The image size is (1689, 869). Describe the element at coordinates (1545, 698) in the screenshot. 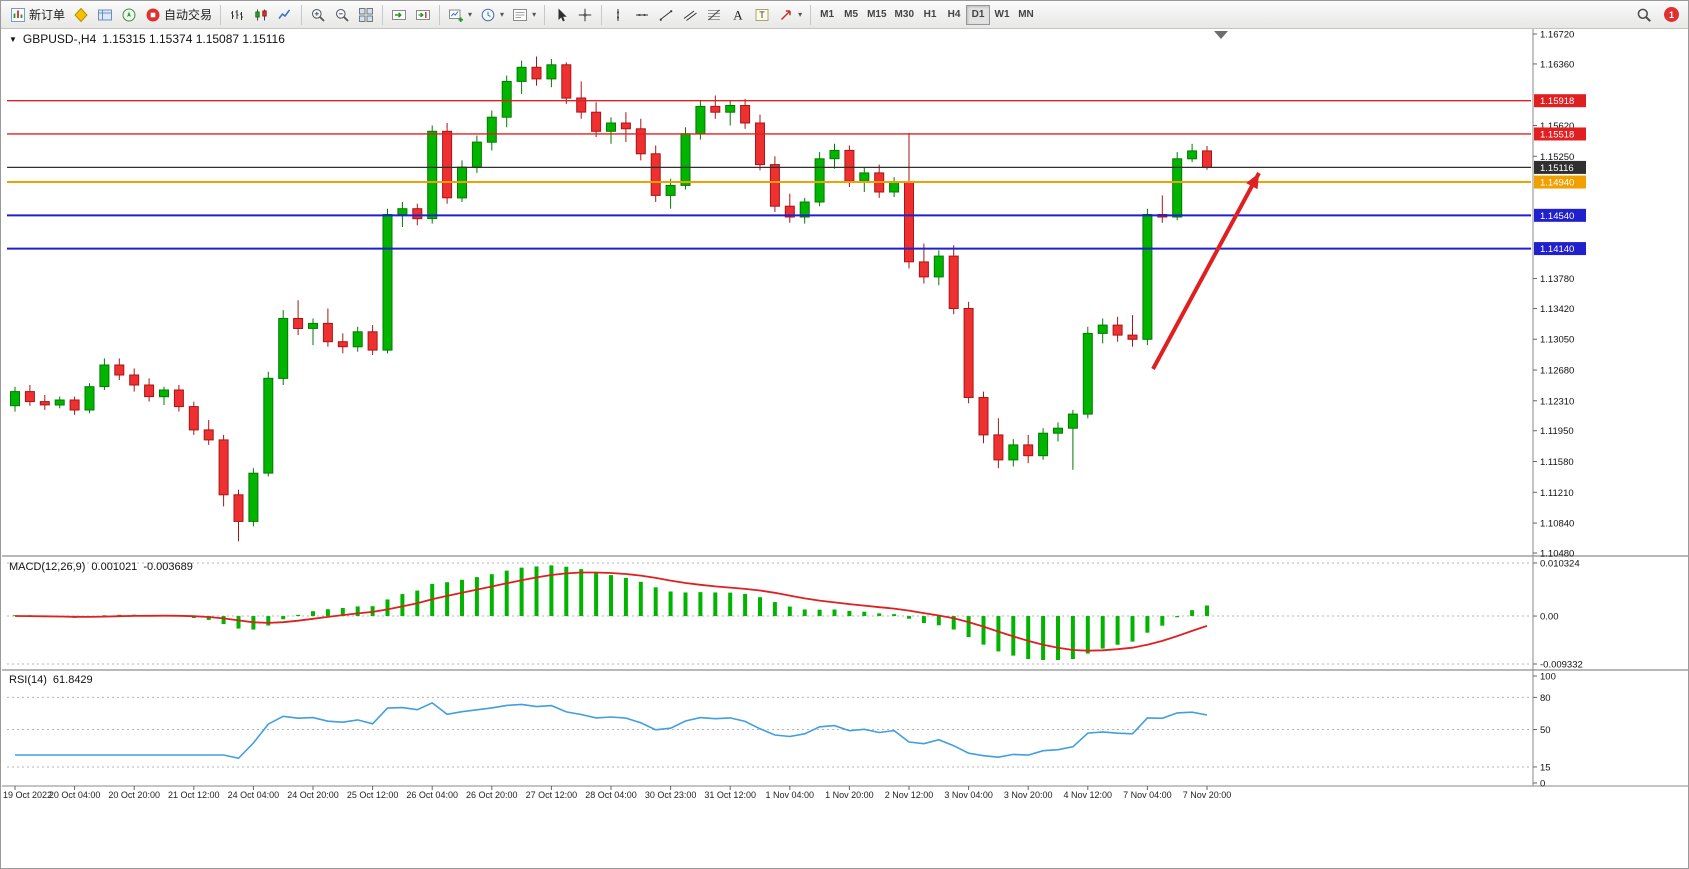

I see `rsi-axis-label: 80` at that location.